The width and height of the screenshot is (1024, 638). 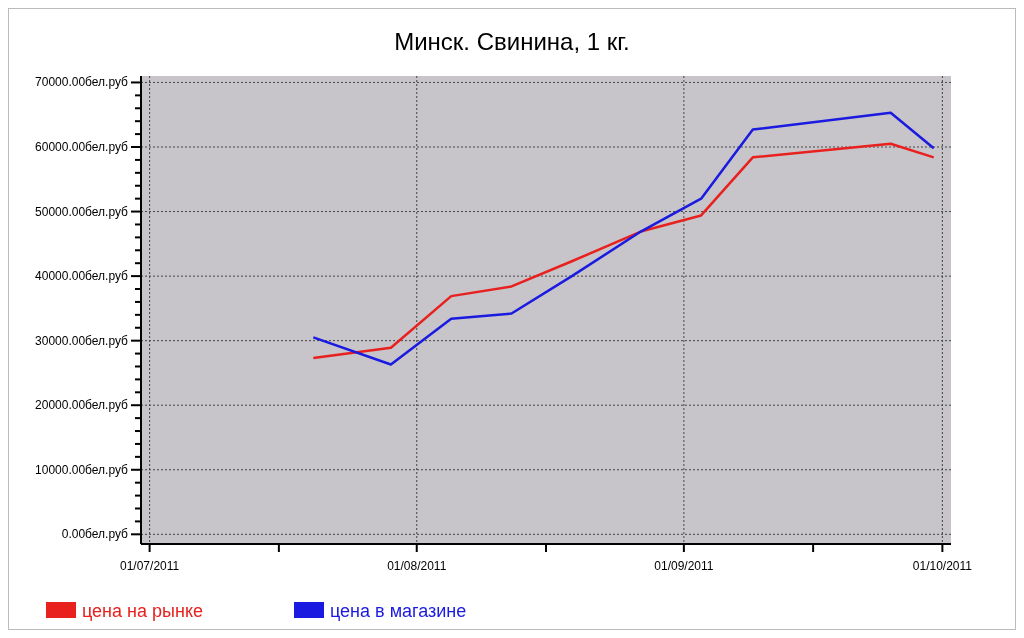 What do you see at coordinates (95, 534) in the screenshot?
I see `y-tick-label: 0.00бел.руб` at bounding box center [95, 534].